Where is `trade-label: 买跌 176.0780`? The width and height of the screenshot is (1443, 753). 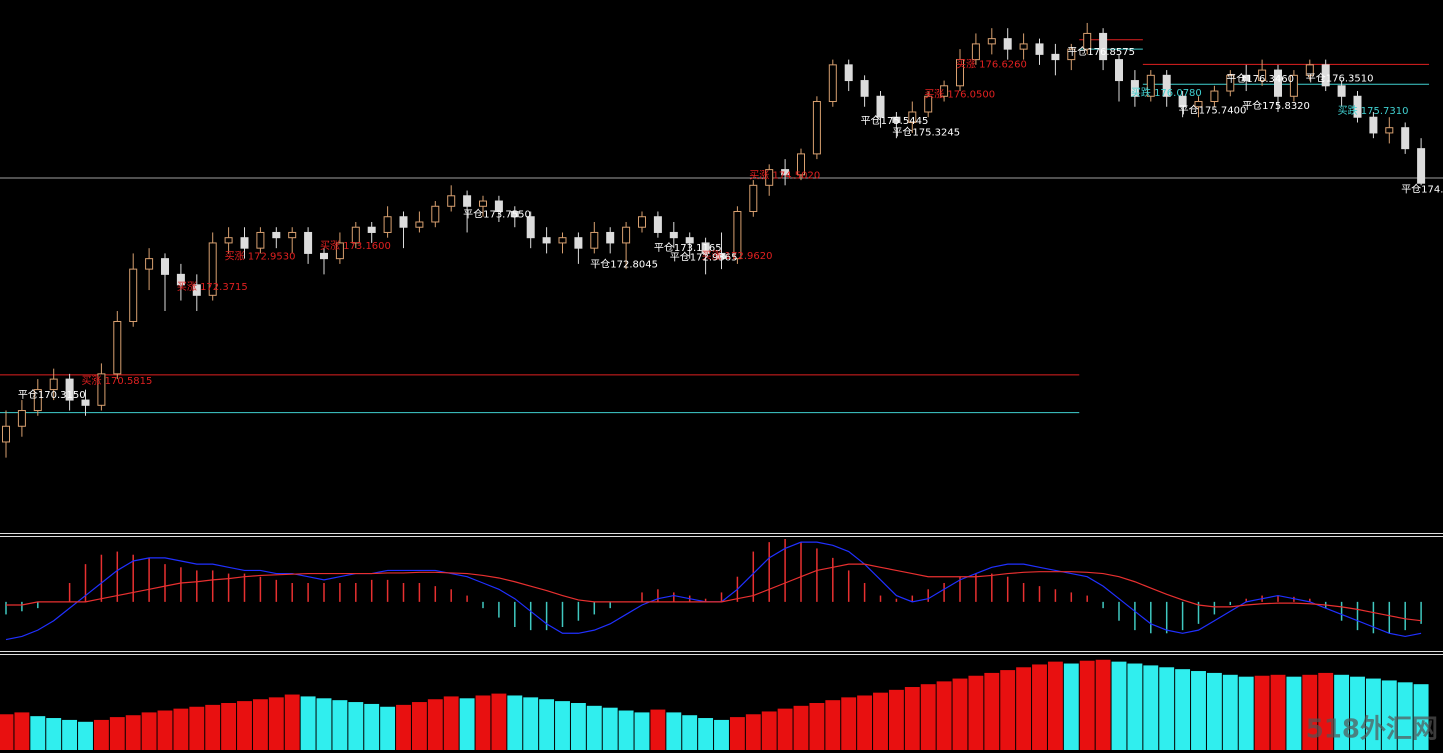 trade-label: 买跌 176.0780 is located at coordinates (1166, 92).